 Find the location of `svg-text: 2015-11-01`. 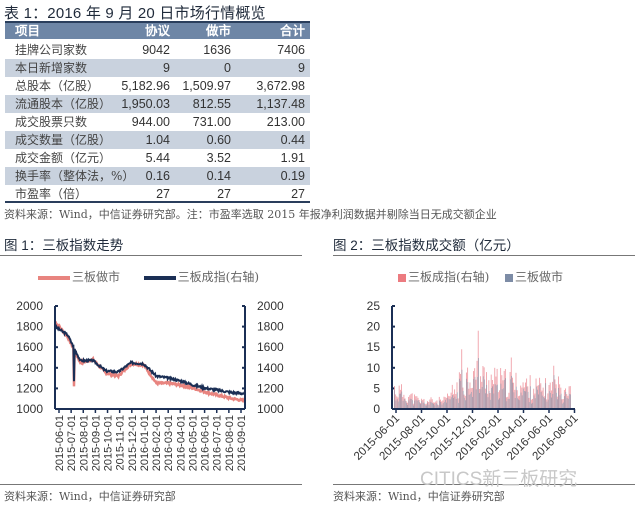

svg-text: 2015-11-01 is located at coordinates (121, 442).